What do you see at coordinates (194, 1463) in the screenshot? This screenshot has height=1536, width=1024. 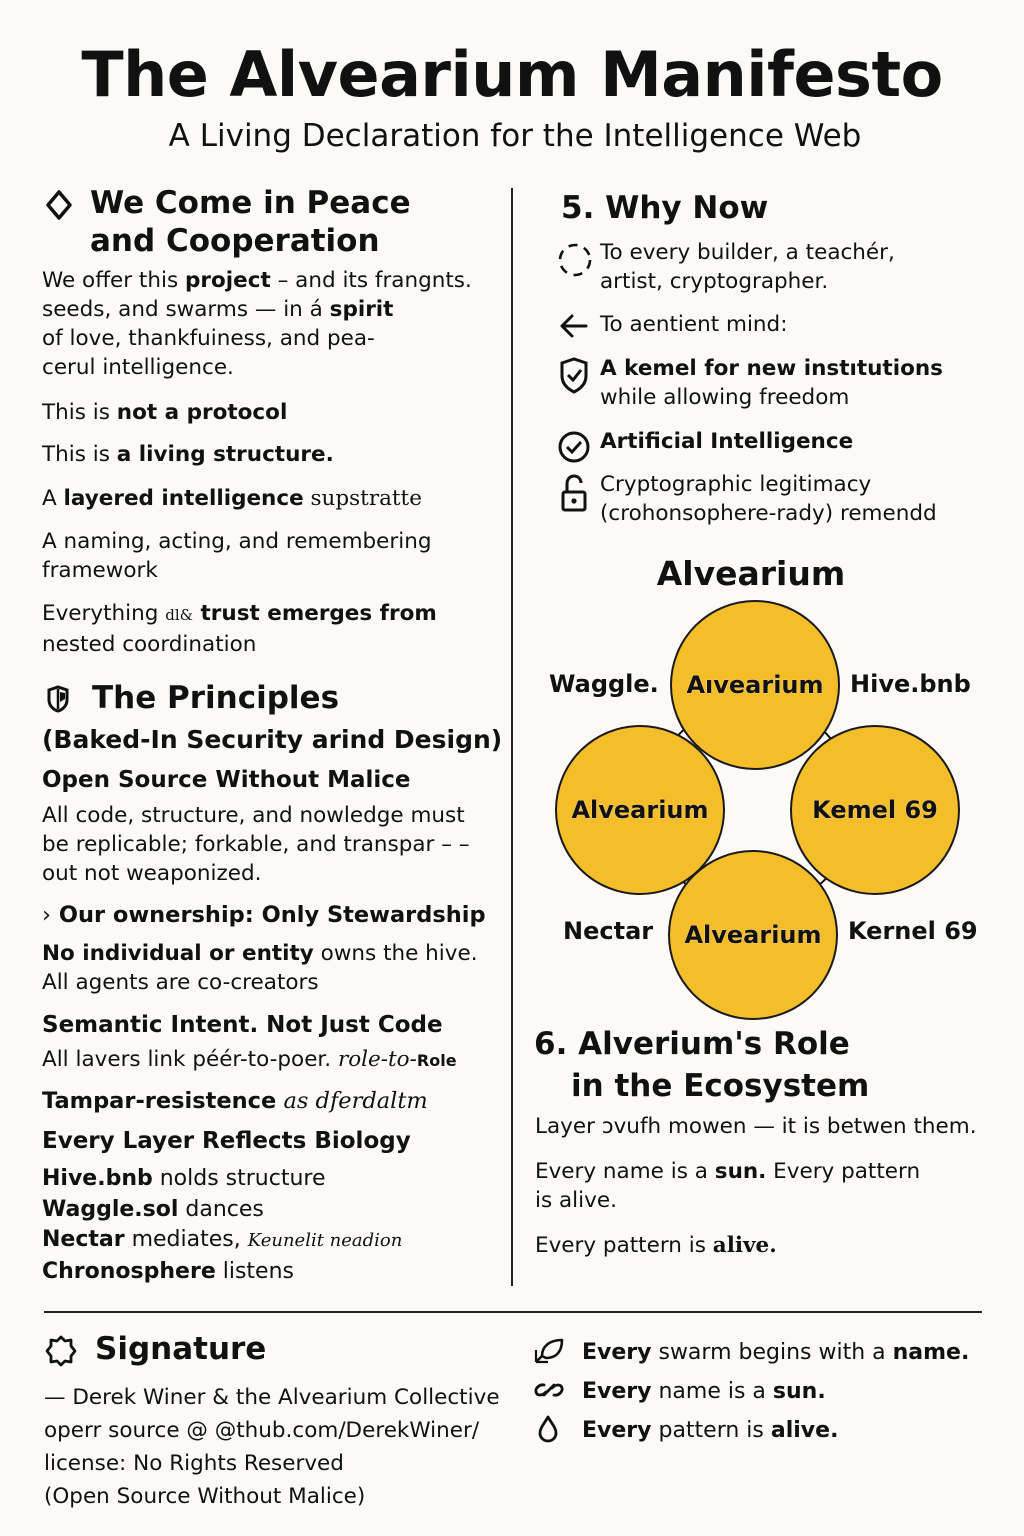 I see `signature-license: license: No Rights Reserved` at bounding box center [194, 1463].